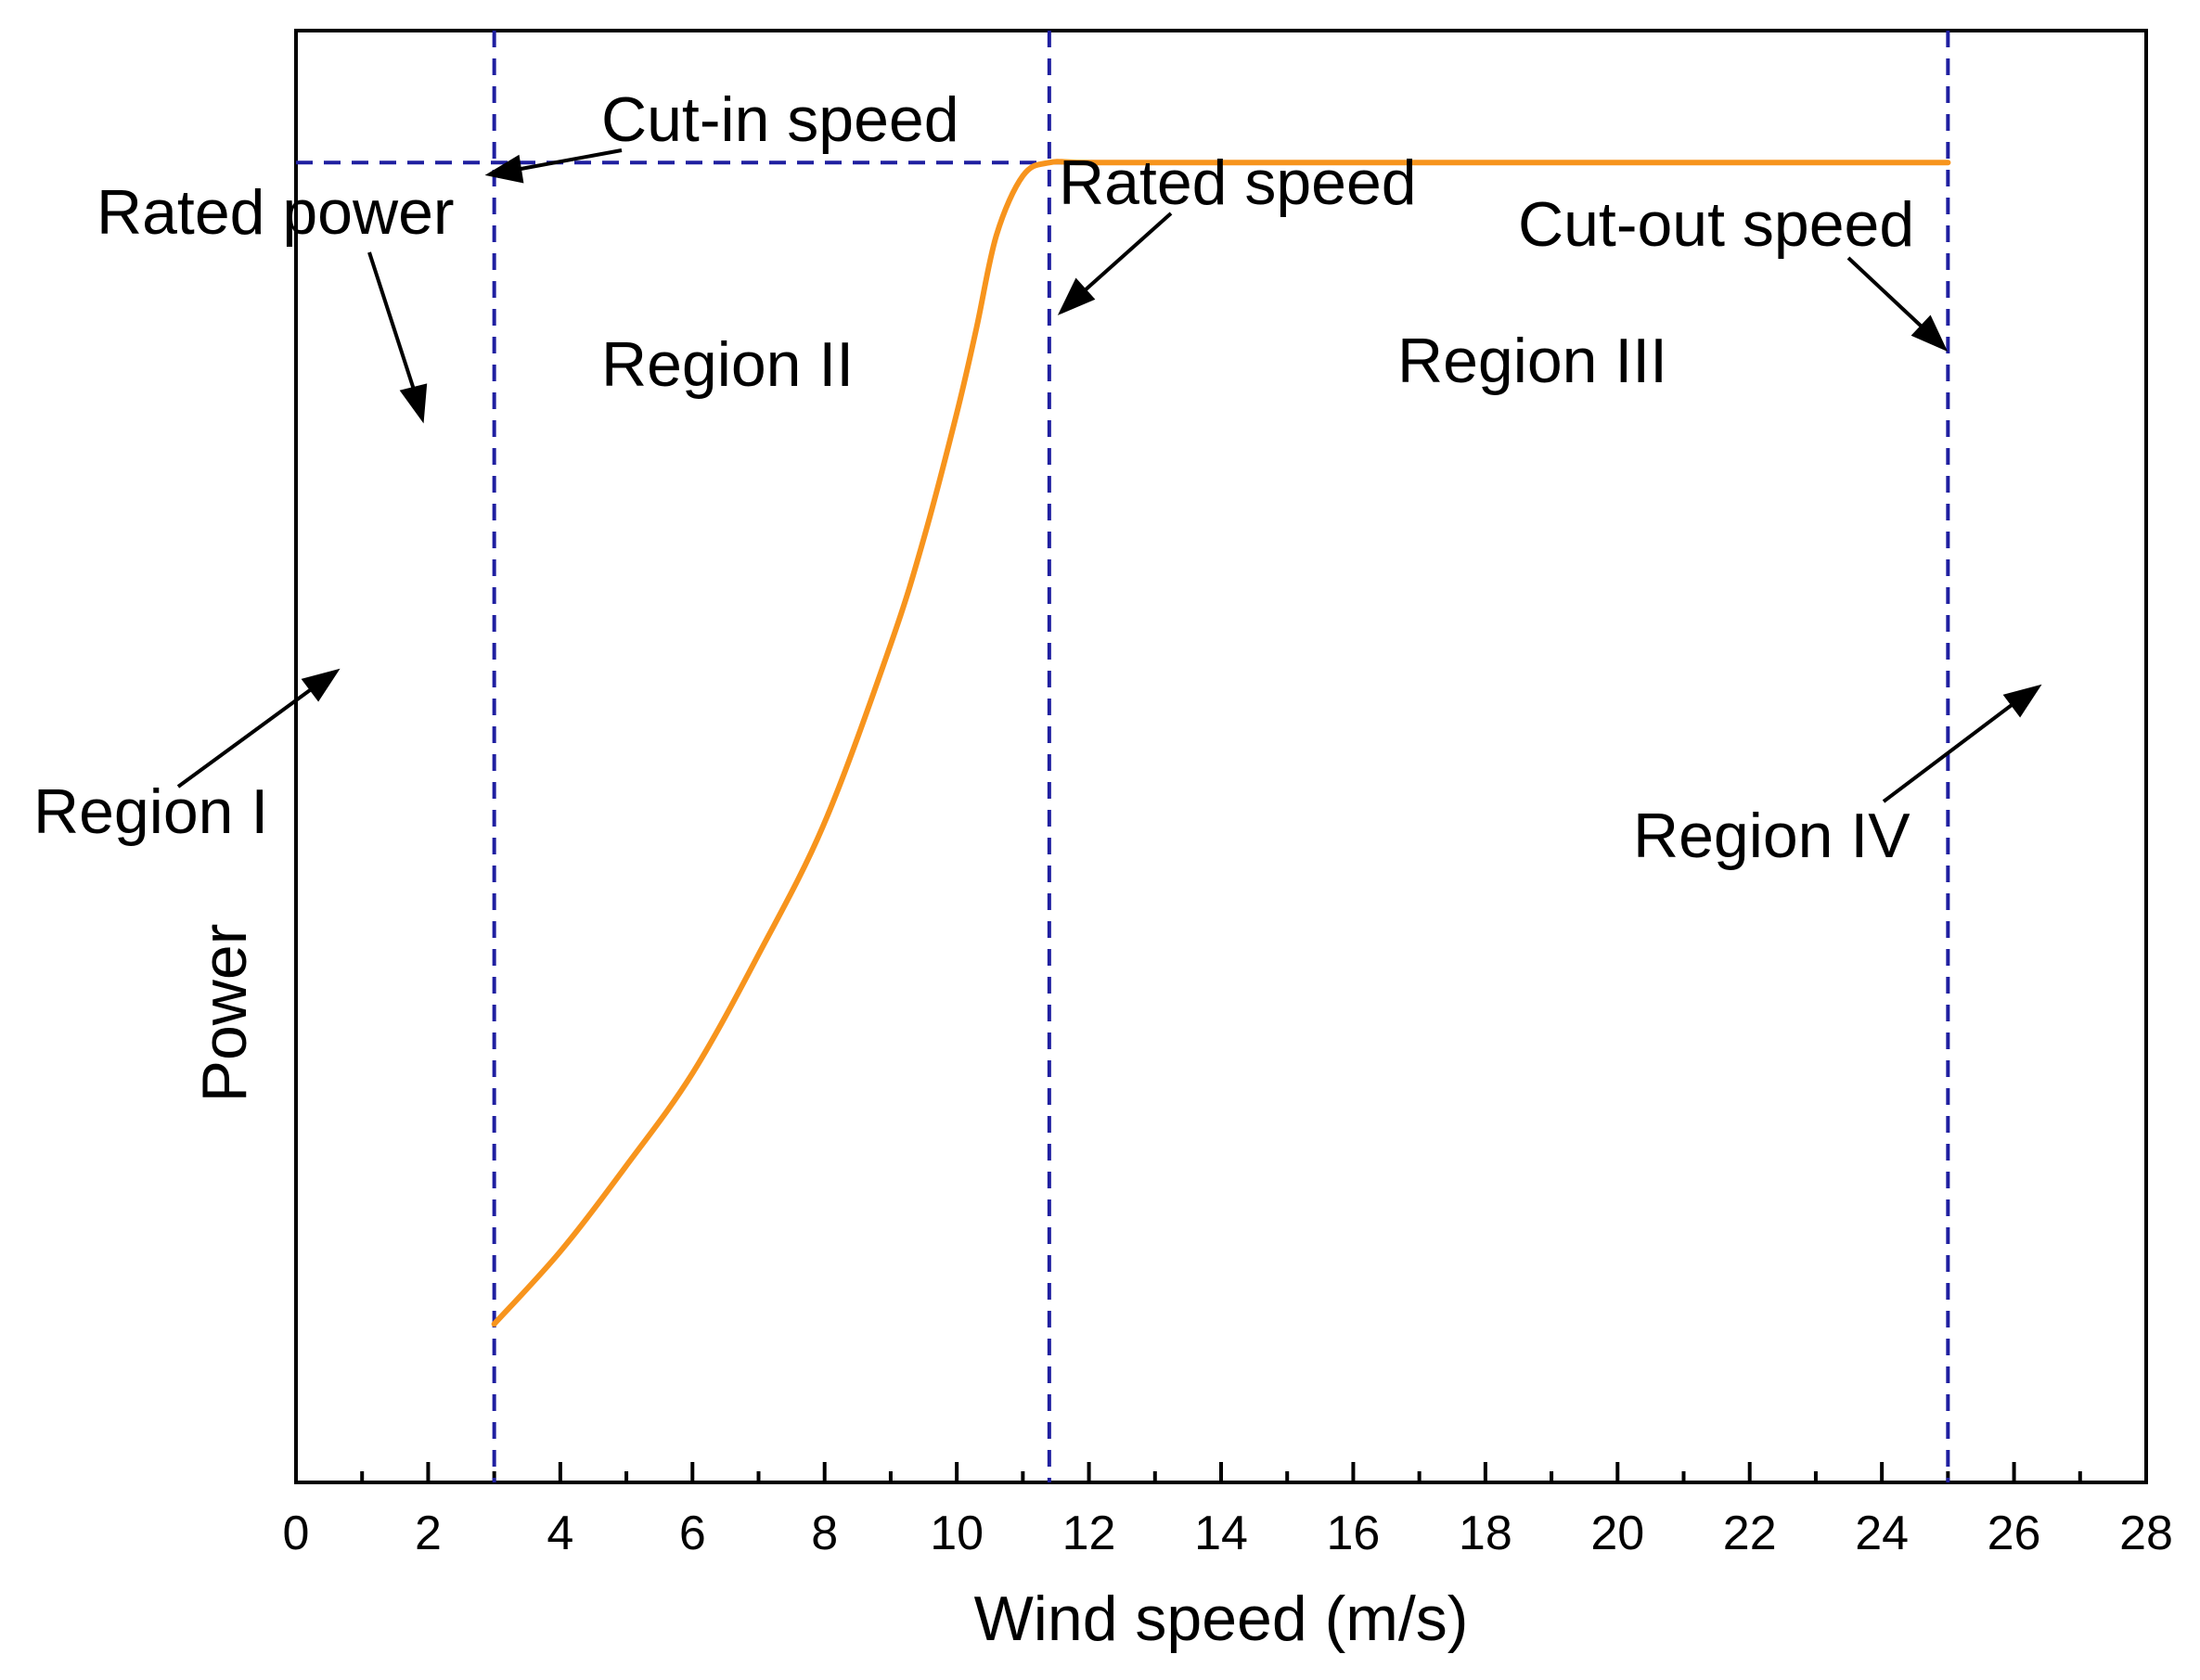 The image size is (2200, 1680). What do you see at coordinates (1221, 1533) in the screenshot?
I see `x-tick-label: 14` at bounding box center [1221, 1533].